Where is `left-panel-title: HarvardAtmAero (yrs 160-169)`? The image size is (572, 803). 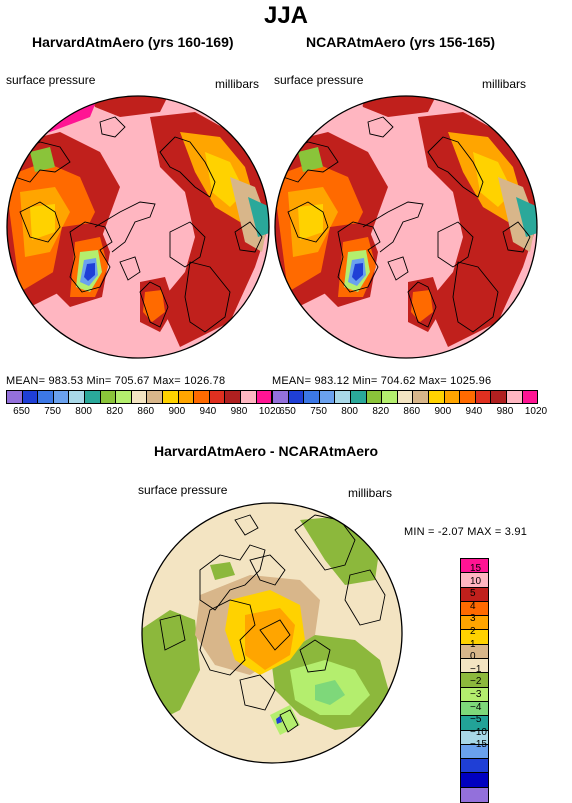
left-panel-title: HarvardAtmAero (yrs 160-169) is located at coordinates (133, 42).